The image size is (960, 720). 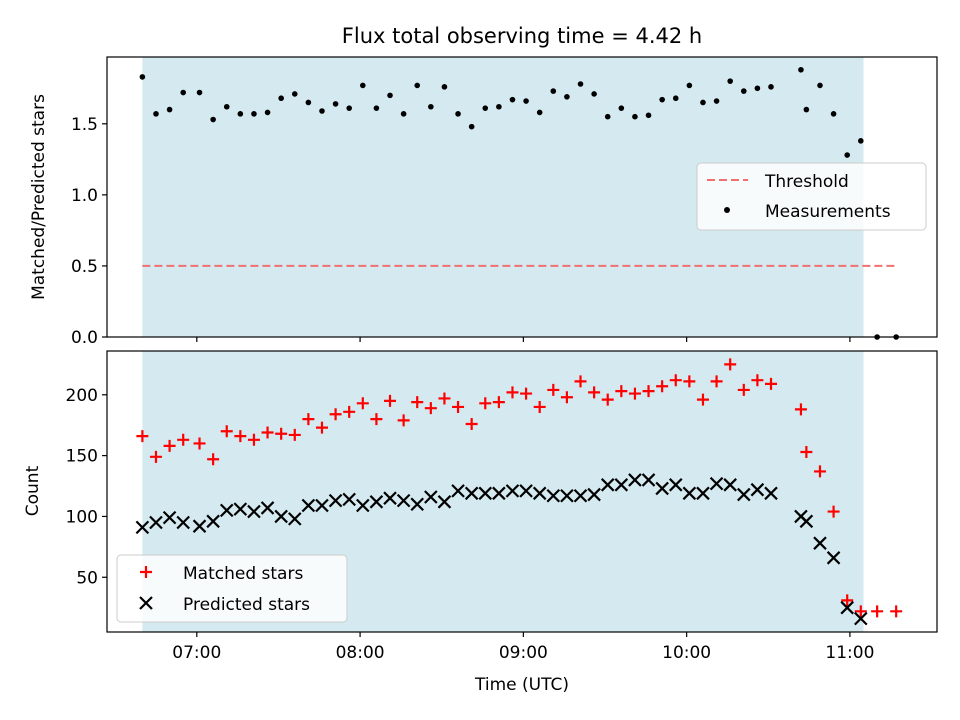 What do you see at coordinates (89, 231) in the screenshot?
I see `top-y-ticks: 0.0 0.5 1.0 1.5` at bounding box center [89, 231].